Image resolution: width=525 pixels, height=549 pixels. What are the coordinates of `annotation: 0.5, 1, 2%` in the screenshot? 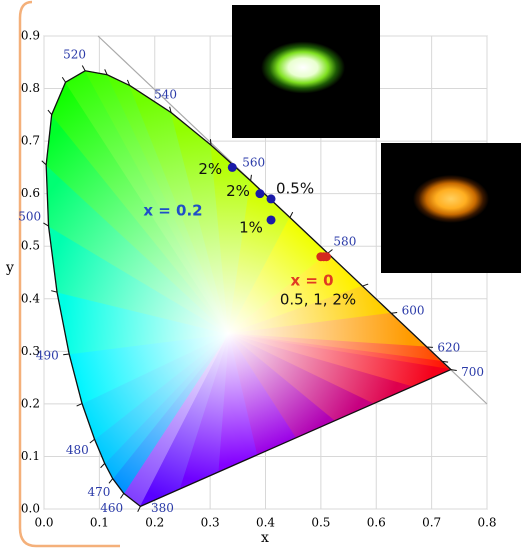 It's located at (318, 300).